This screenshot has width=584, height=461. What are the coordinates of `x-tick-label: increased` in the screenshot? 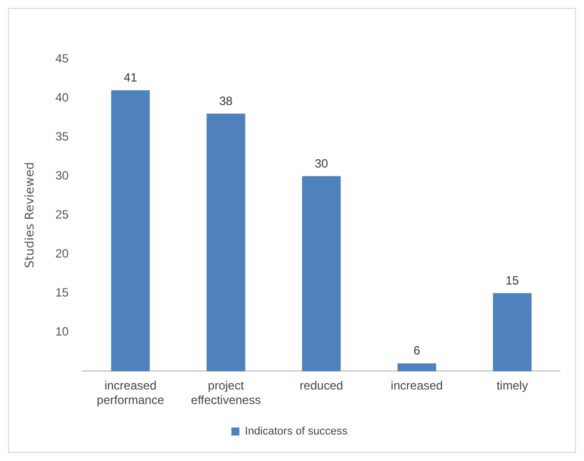 It's located at (416, 385).